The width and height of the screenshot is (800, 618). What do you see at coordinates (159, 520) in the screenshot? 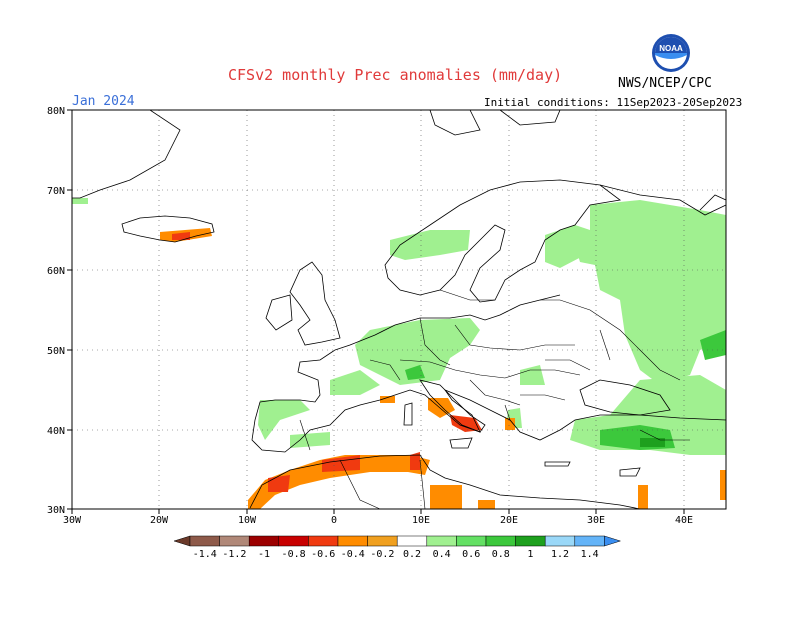
I see `lon-label: 20W` at bounding box center [159, 520].